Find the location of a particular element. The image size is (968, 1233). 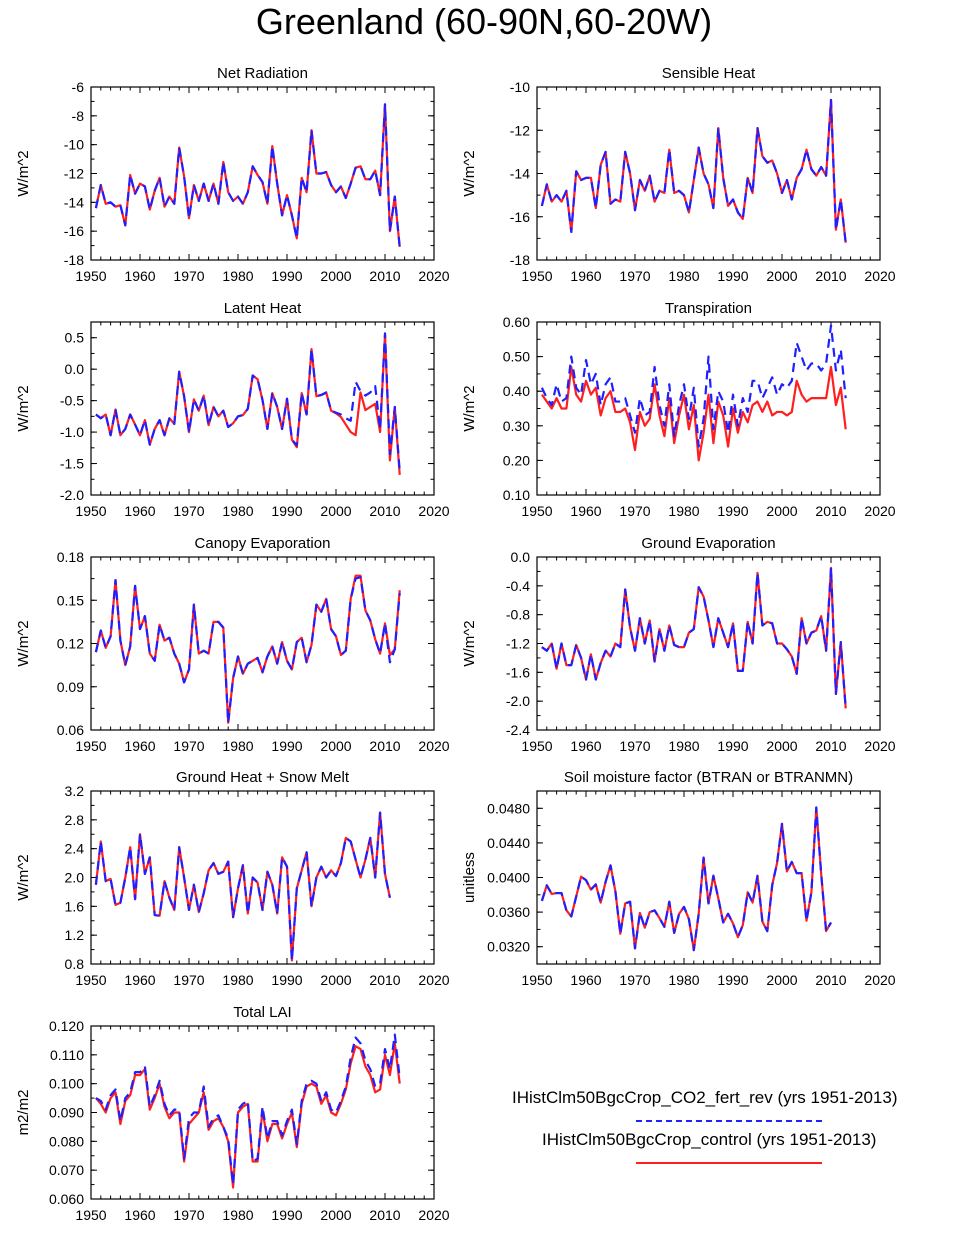

y-tick-label: -10 is located at coordinates (74, 145).